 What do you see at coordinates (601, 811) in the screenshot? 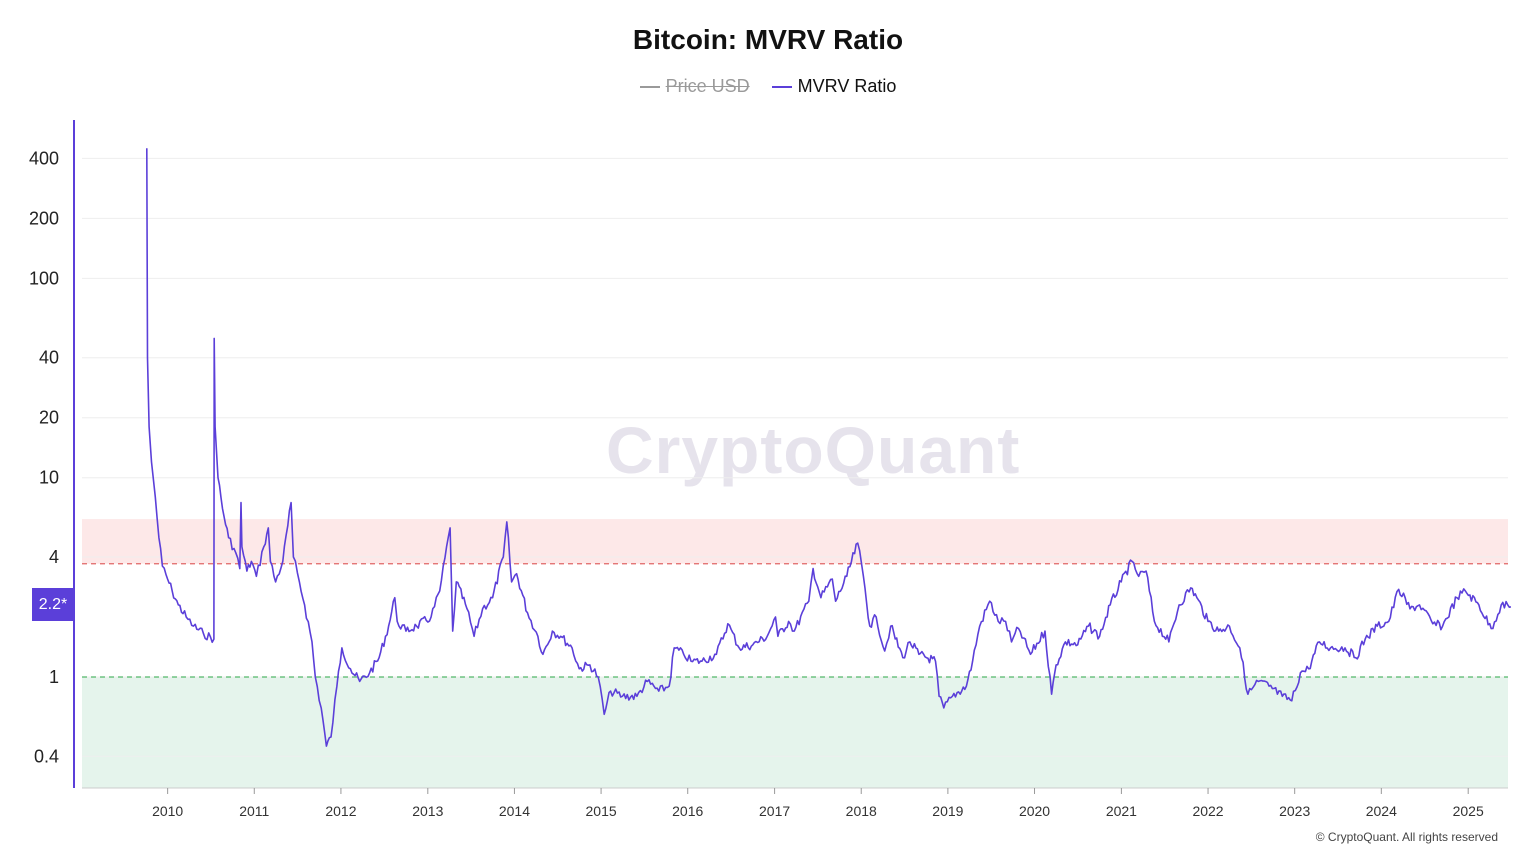
I see `x-tick-label: 2015` at bounding box center [601, 811].